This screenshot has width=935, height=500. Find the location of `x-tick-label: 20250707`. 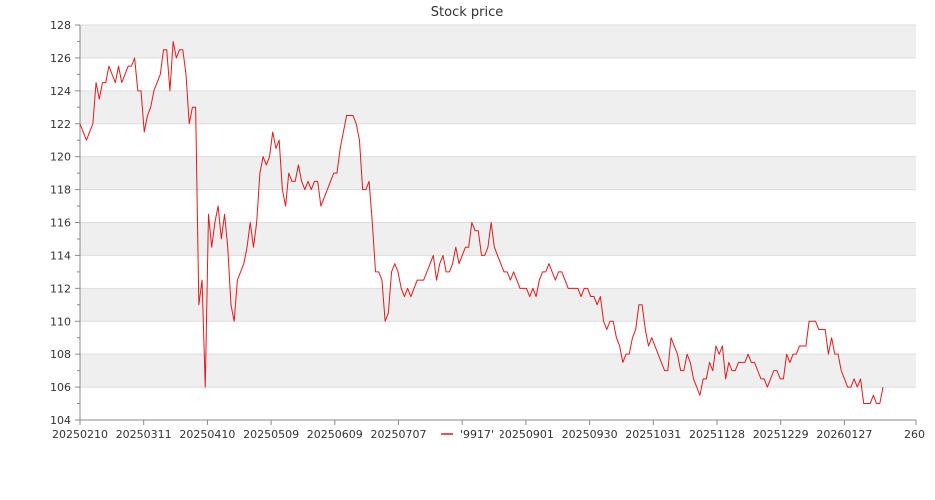

x-tick-label: 20250707 is located at coordinates (399, 434).